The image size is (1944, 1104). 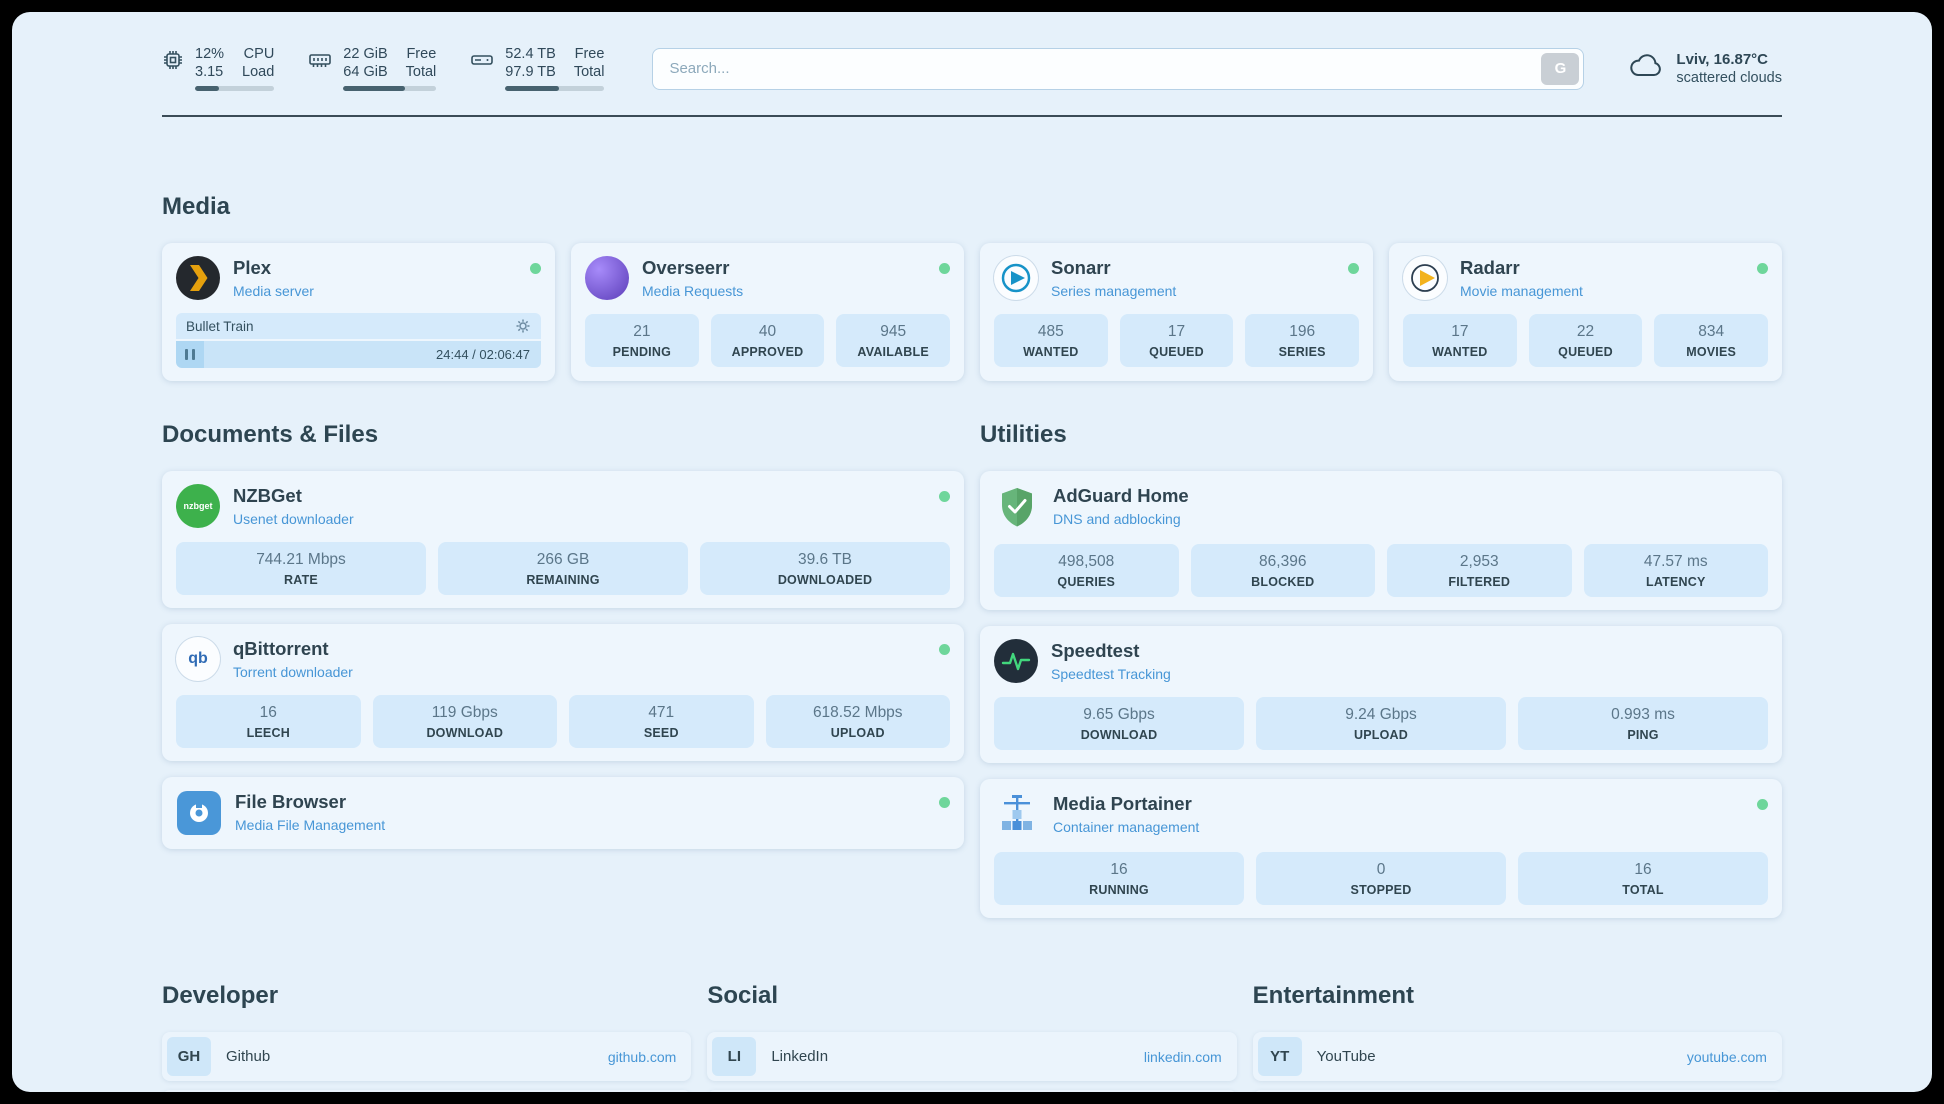 I want to click on link-url: youtube.com, so click(x=1726, y=1056).